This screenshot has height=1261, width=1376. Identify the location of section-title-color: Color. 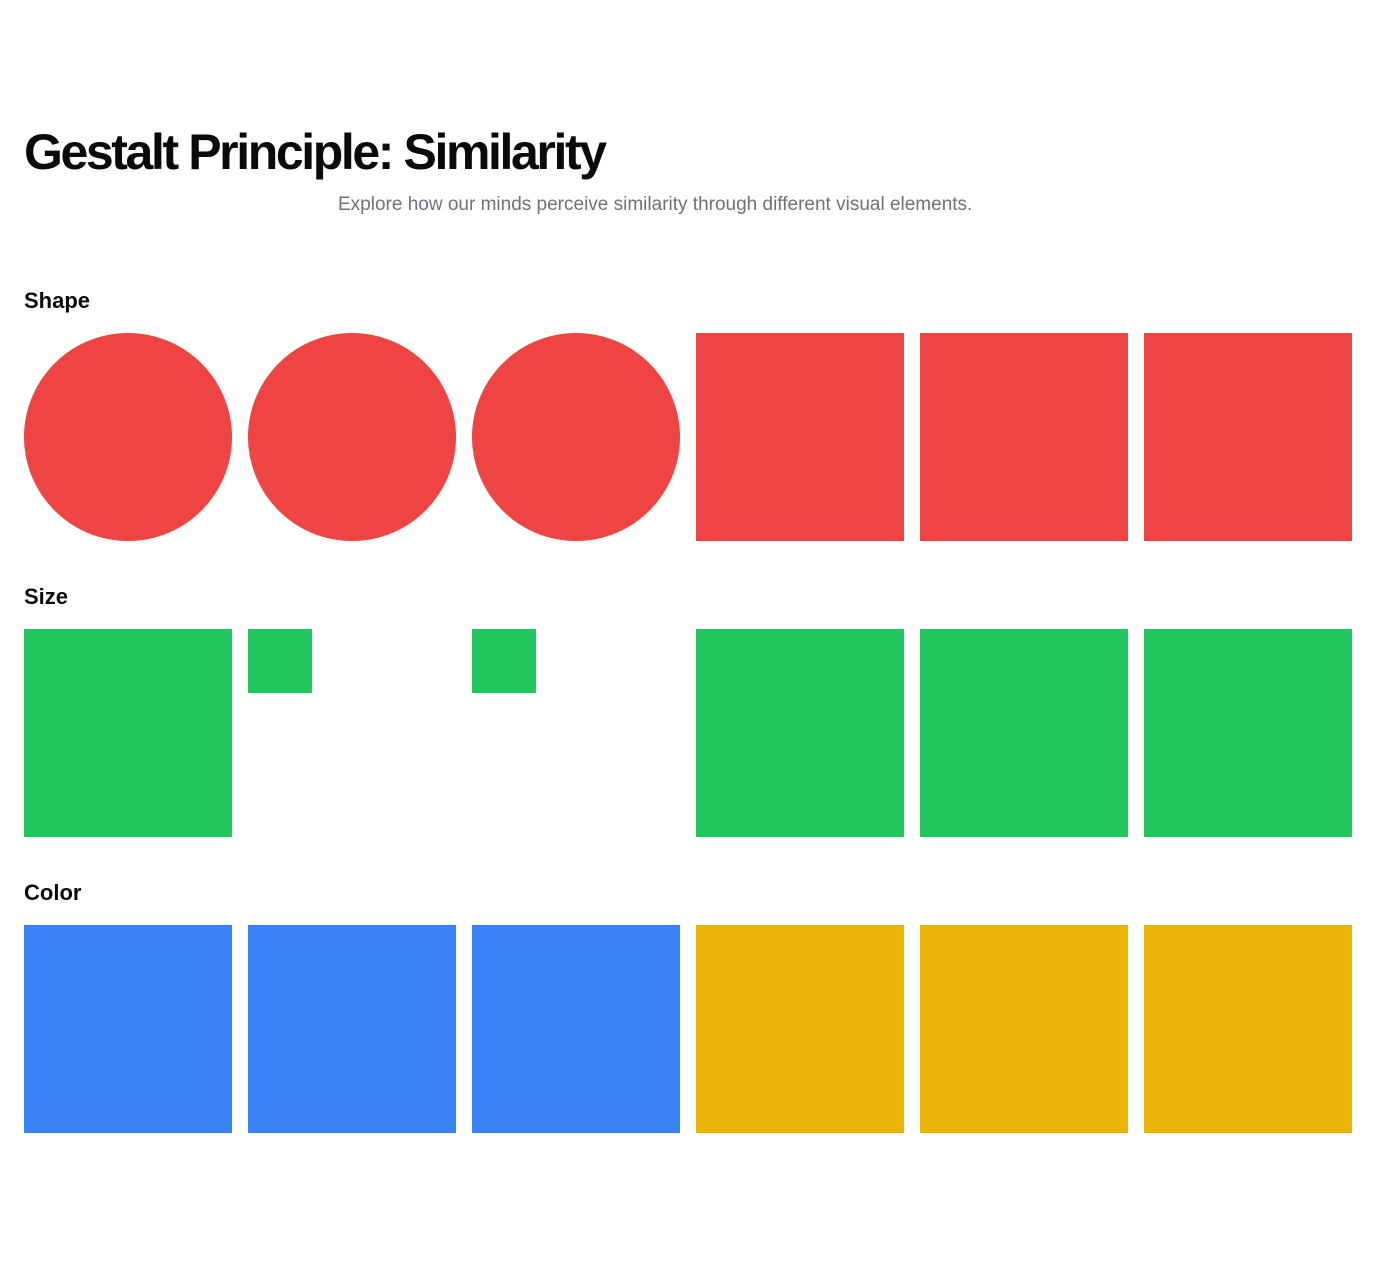
(52, 893).